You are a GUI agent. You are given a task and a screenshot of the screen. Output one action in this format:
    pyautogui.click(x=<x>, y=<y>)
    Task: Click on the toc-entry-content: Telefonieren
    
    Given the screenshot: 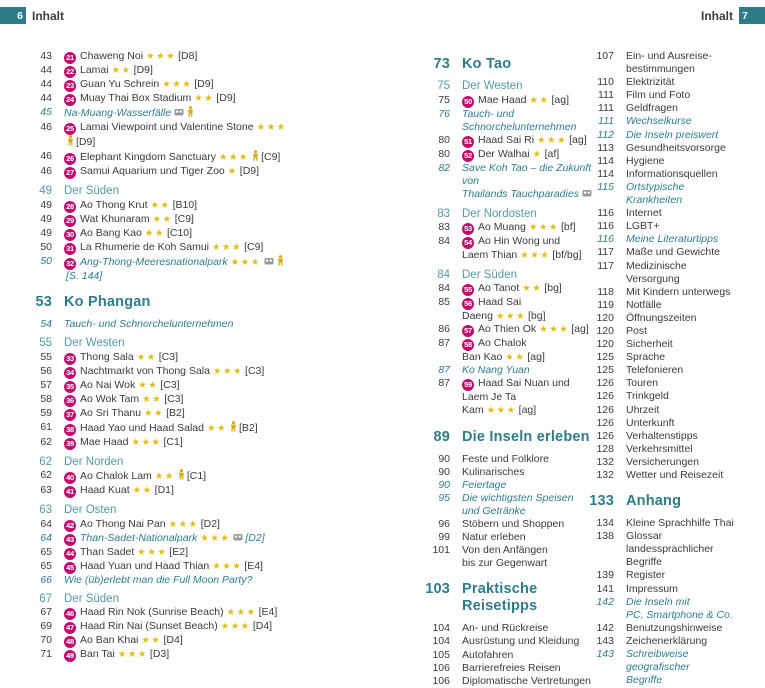 What is the action you would take?
    pyautogui.click(x=684, y=370)
    